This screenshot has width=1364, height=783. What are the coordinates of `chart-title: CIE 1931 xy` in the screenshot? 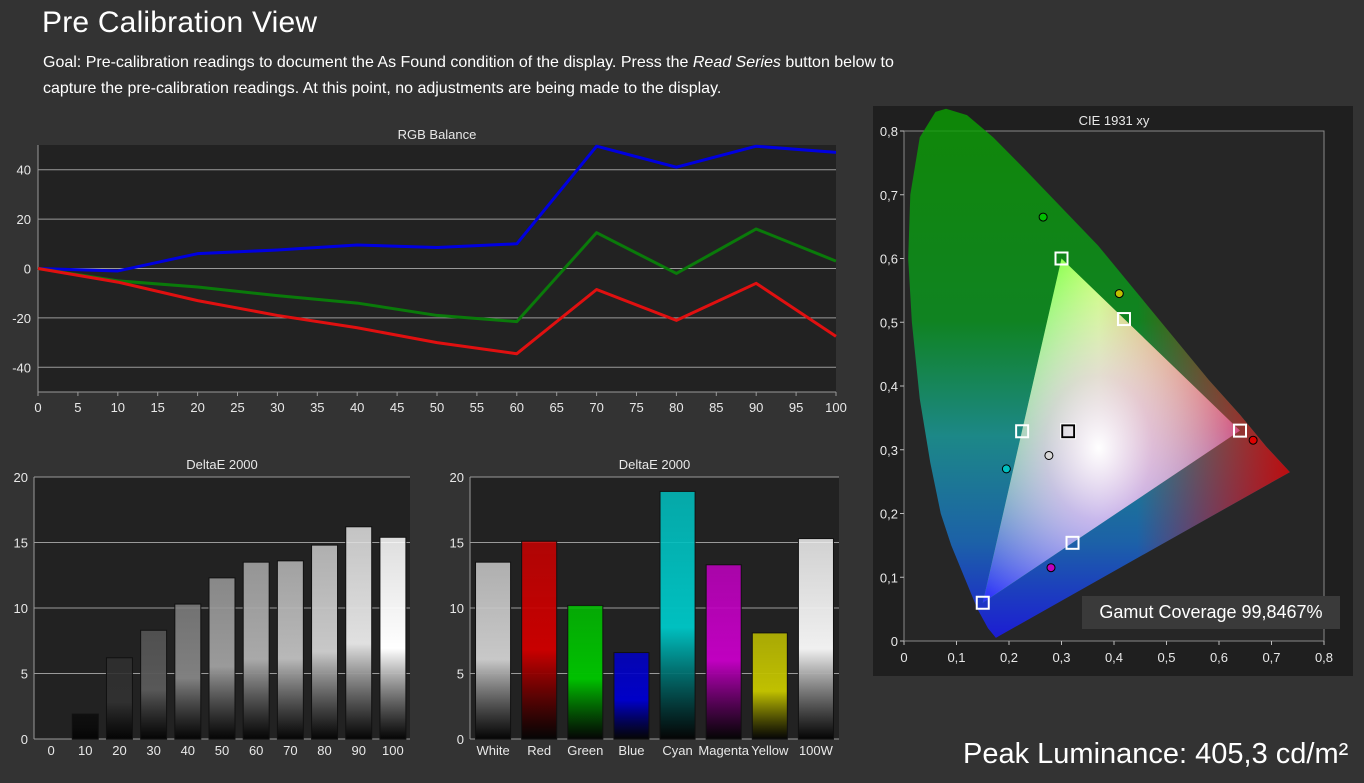 It's located at (1114, 120).